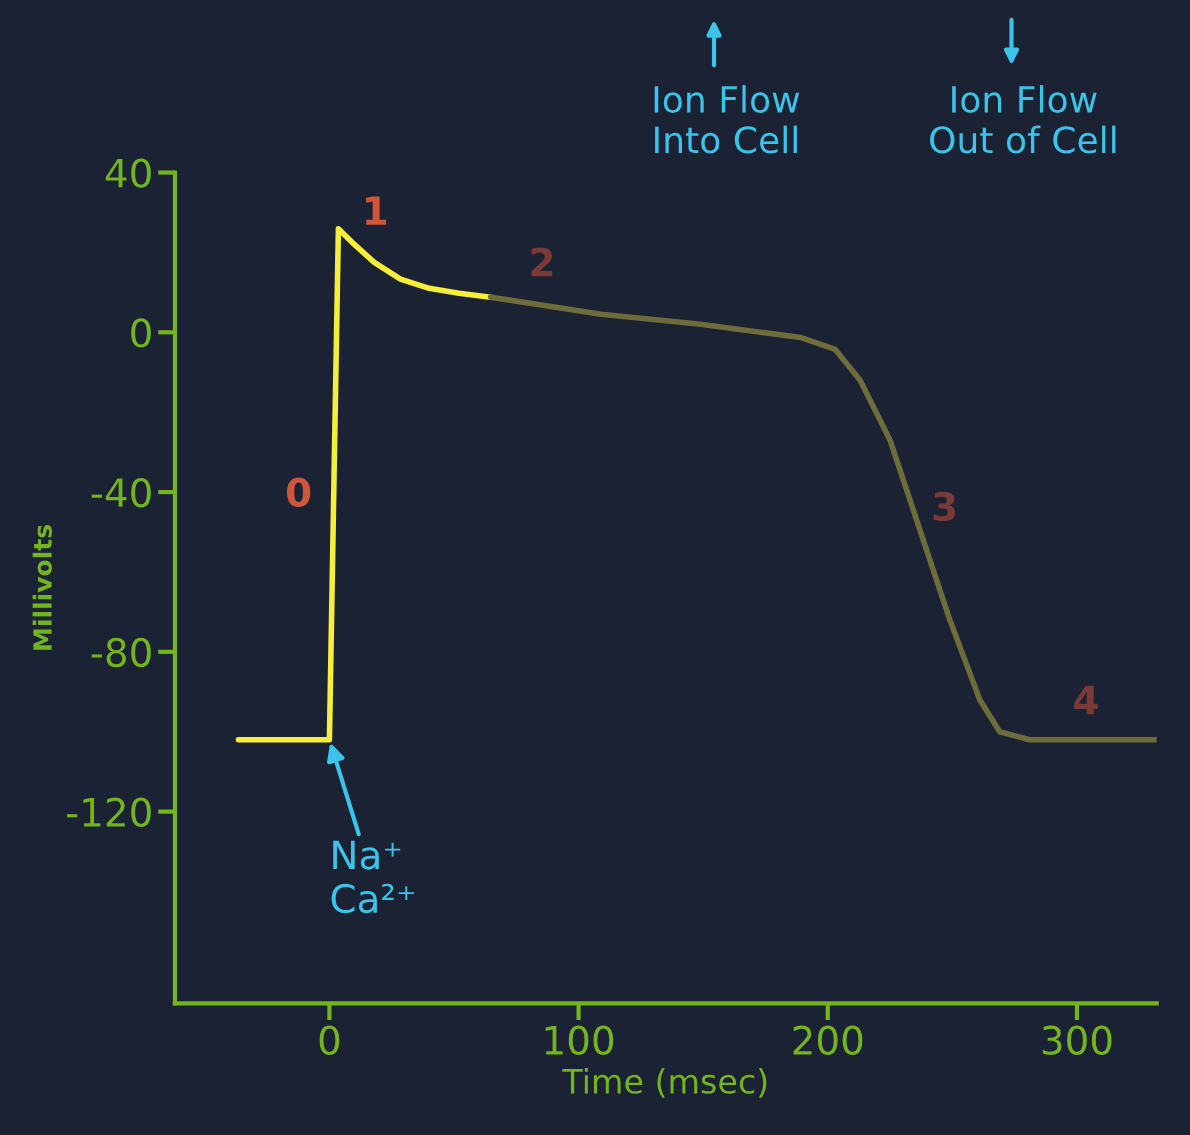 This screenshot has width=1190, height=1135. What do you see at coordinates (1023, 119) in the screenshot?
I see `text: Ion Flow Out of Cell` at bounding box center [1023, 119].